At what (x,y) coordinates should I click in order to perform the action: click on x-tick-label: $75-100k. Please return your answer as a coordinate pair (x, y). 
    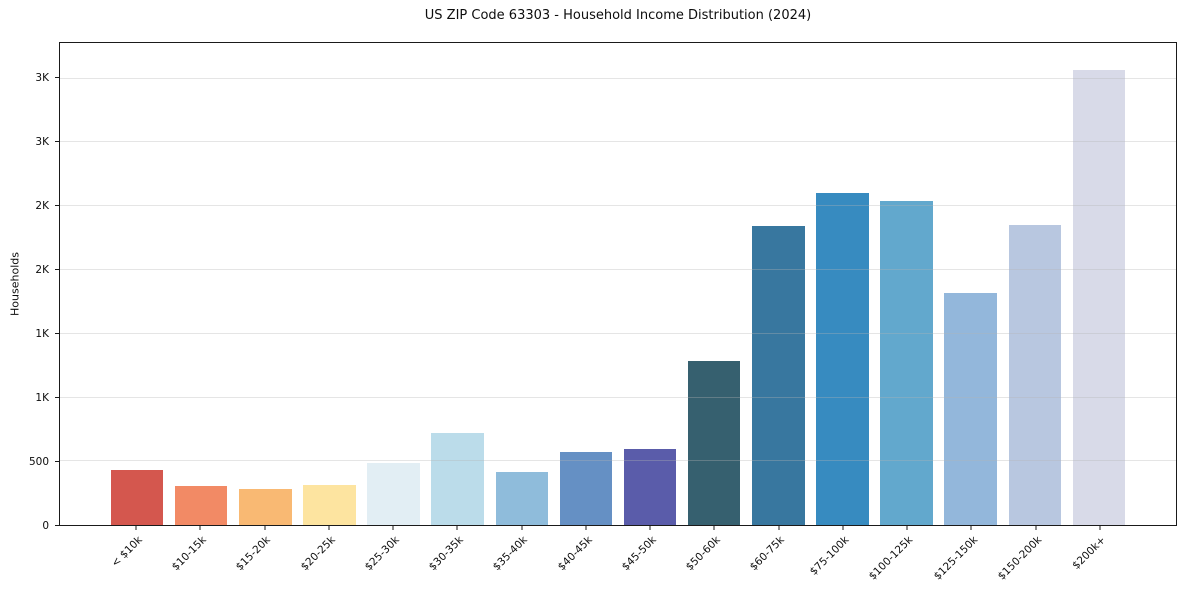
    Looking at the image, I should click on (829, 556).